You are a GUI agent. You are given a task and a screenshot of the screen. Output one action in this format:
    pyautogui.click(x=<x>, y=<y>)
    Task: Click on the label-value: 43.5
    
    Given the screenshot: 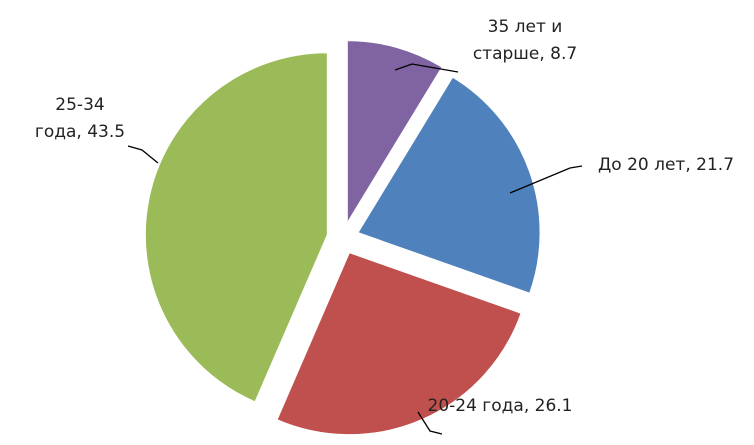 What is the action you would take?
    pyautogui.click(x=106, y=132)
    